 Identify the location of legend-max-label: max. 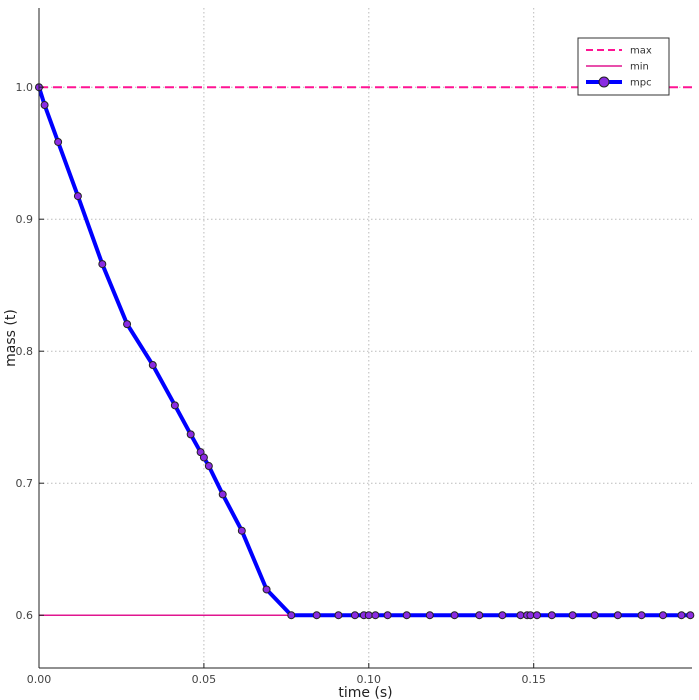
(641, 51).